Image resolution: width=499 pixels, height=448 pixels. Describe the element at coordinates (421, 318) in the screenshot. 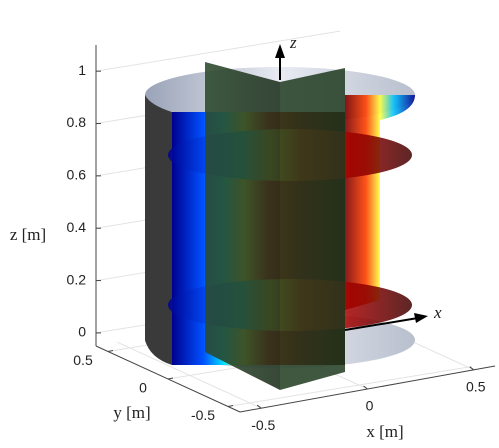

I see `x-arrow-head` at that location.